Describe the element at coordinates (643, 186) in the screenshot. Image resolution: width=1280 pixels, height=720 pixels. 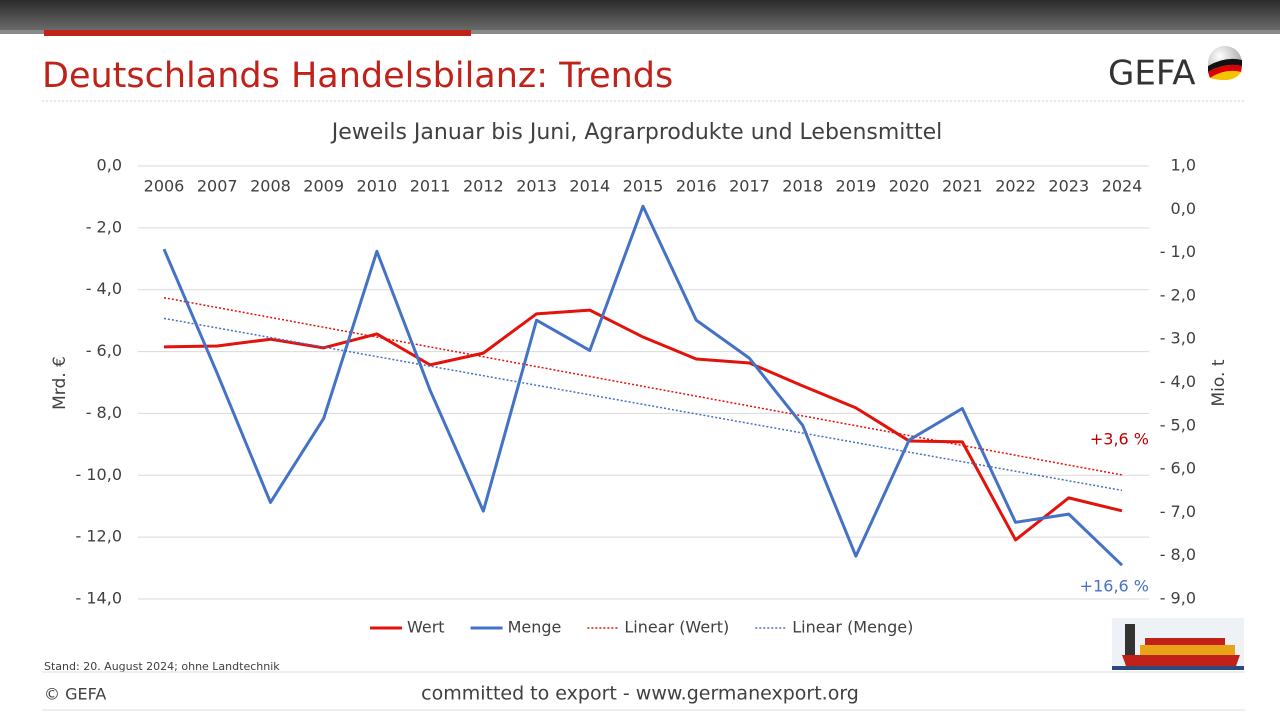
I see `x-tick-label: 2015` at that location.